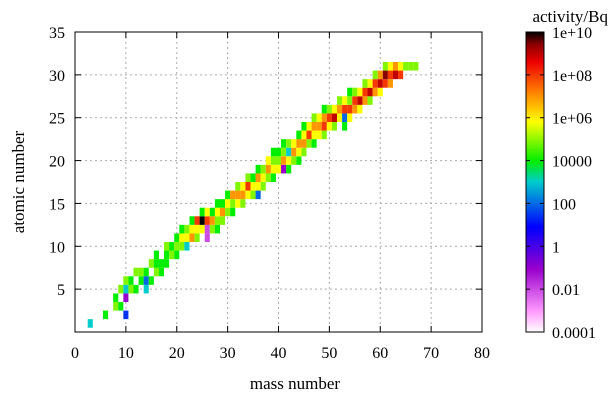  What do you see at coordinates (561, 183) in the screenshot?
I see `colorbar-ticks: 1e+10 1e+08 1e+06 10000 100 1 0.01 0.0001` at bounding box center [561, 183].